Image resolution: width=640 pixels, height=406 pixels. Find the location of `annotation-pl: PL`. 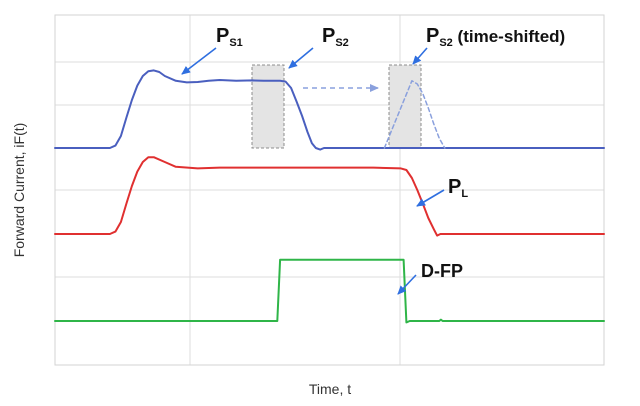

annotation-pl: PL is located at coordinates (458, 188).